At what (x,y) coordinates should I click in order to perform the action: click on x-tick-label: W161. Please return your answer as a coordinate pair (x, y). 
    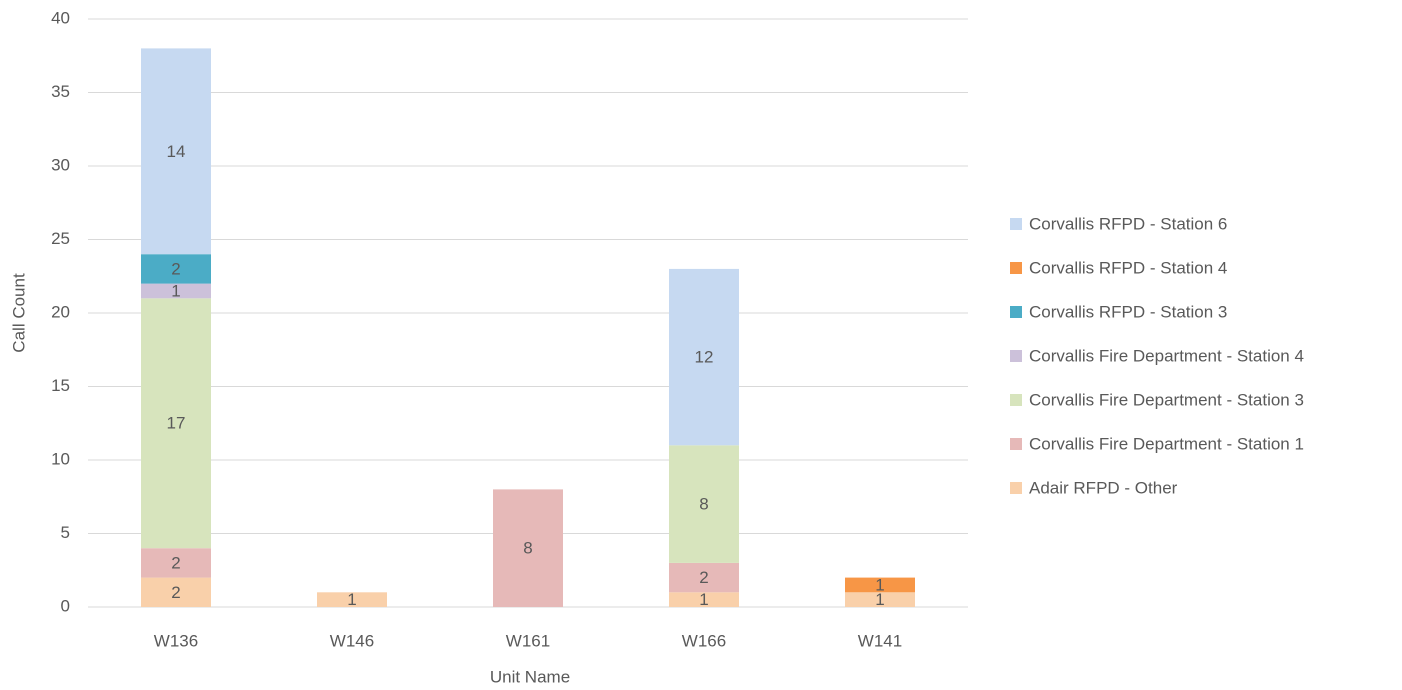
    Looking at the image, I should click on (528, 640).